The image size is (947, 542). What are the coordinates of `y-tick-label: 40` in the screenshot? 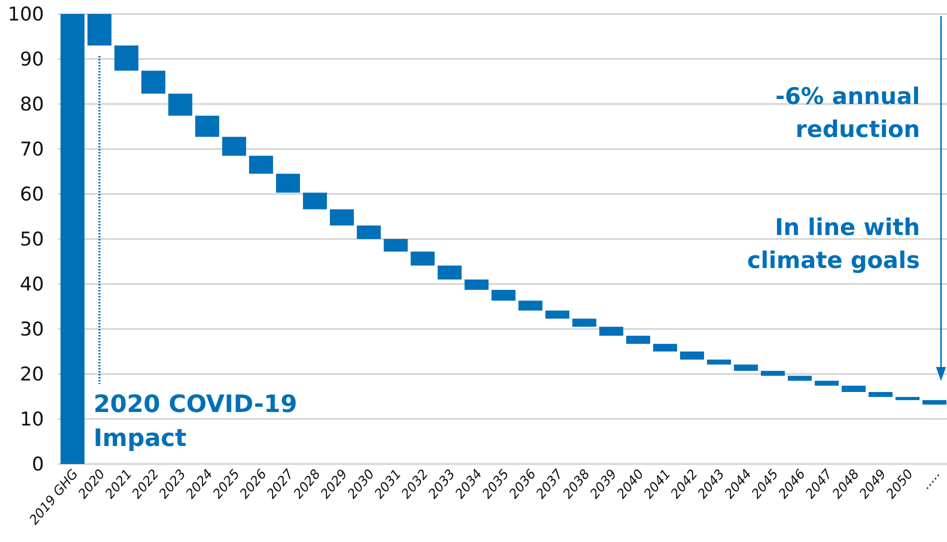 It's located at (32, 285).